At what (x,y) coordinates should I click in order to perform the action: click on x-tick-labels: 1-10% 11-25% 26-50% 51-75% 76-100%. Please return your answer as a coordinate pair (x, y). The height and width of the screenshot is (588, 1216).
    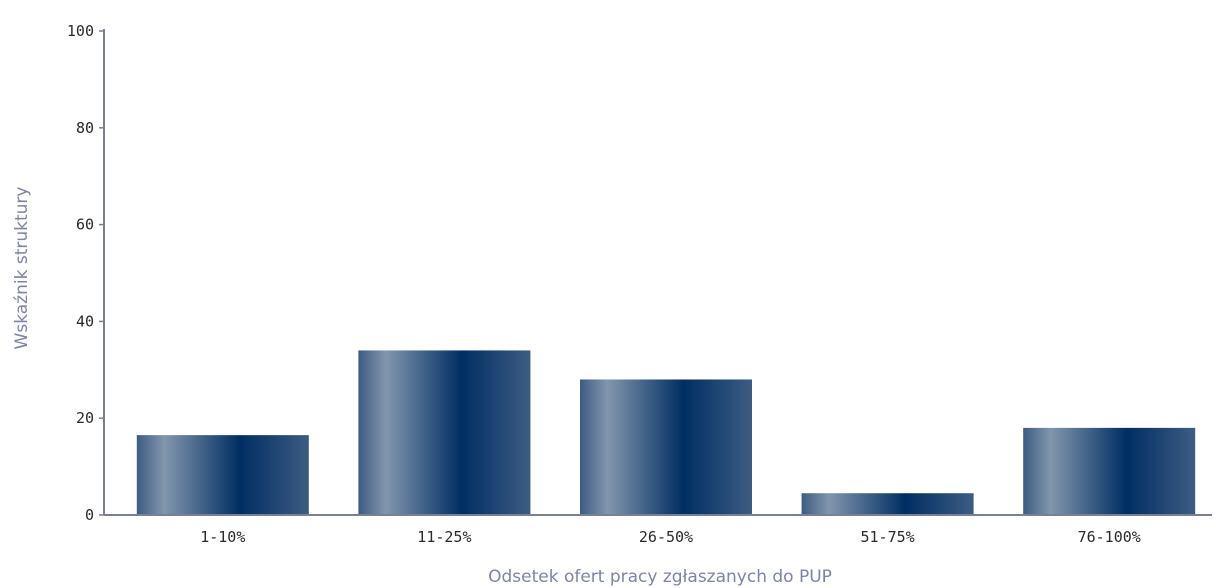
    Looking at the image, I should click on (670, 537).